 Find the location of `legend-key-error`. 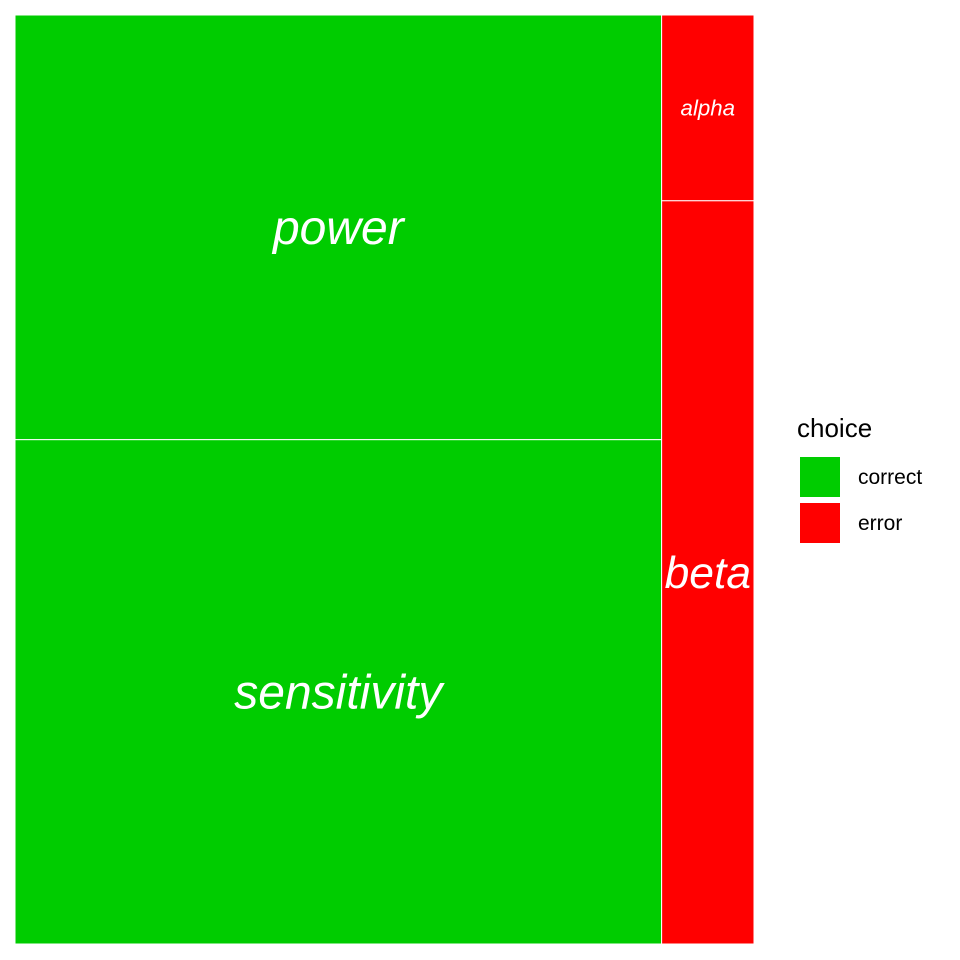

legend-key-error is located at coordinates (820, 523).